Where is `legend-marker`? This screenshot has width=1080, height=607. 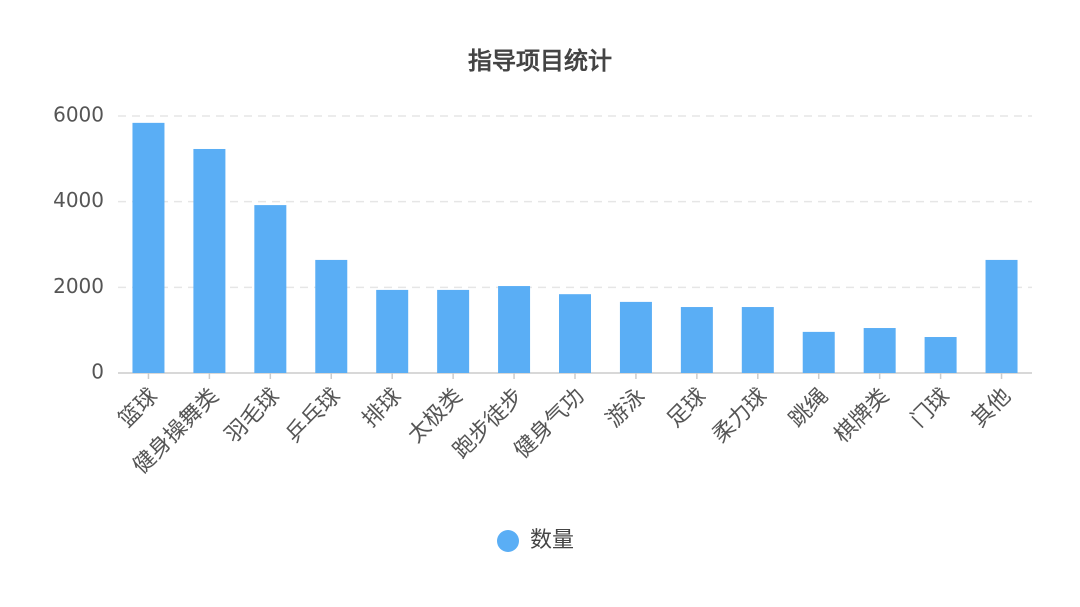 legend-marker is located at coordinates (508, 541).